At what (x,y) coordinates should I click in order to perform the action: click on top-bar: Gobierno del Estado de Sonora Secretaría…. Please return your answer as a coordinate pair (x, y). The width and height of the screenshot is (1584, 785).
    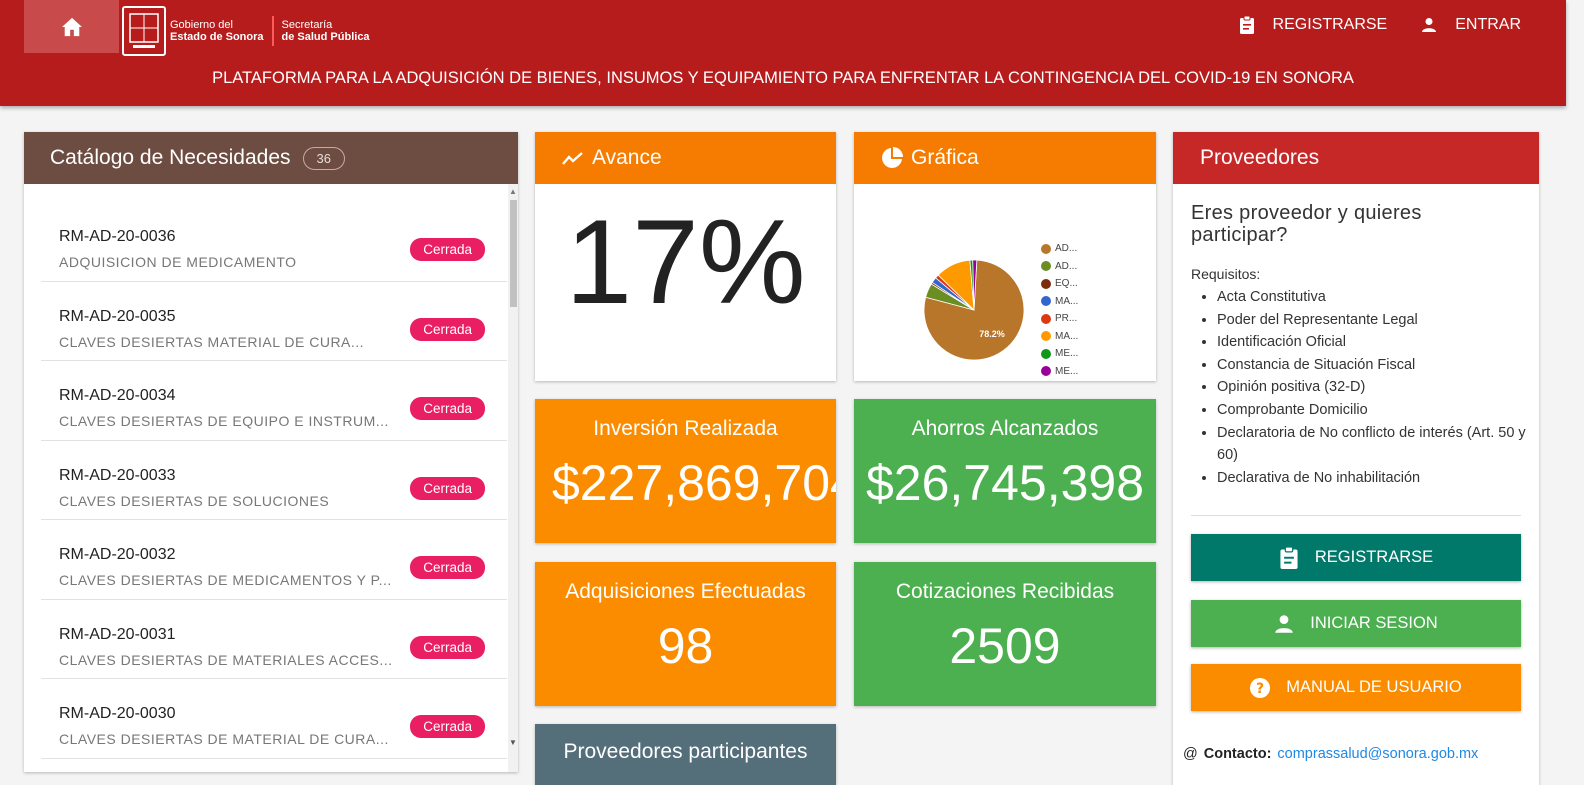
    Looking at the image, I should click on (783, 53).